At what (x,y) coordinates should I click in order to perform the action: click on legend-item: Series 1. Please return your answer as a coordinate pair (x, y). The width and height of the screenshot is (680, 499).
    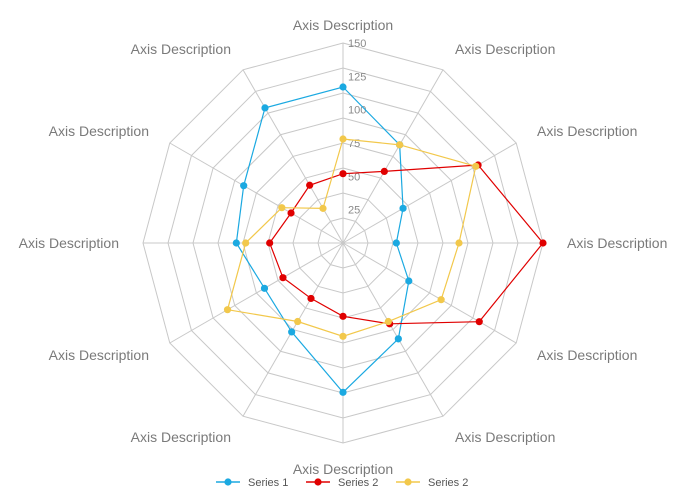
    Looking at the image, I should click on (252, 483).